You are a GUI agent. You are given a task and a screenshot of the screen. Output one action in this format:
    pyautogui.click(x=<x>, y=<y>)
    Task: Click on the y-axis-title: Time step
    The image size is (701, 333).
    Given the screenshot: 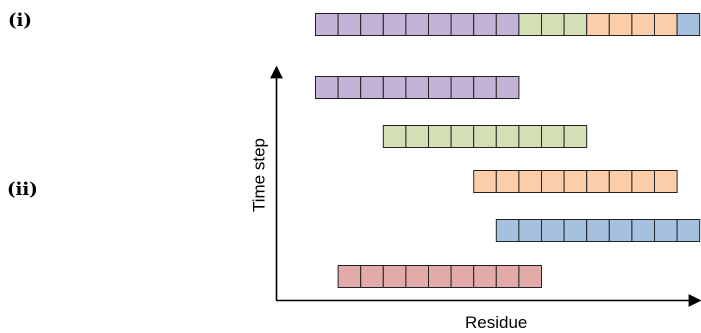 What is the action you would take?
    pyautogui.click(x=259, y=175)
    